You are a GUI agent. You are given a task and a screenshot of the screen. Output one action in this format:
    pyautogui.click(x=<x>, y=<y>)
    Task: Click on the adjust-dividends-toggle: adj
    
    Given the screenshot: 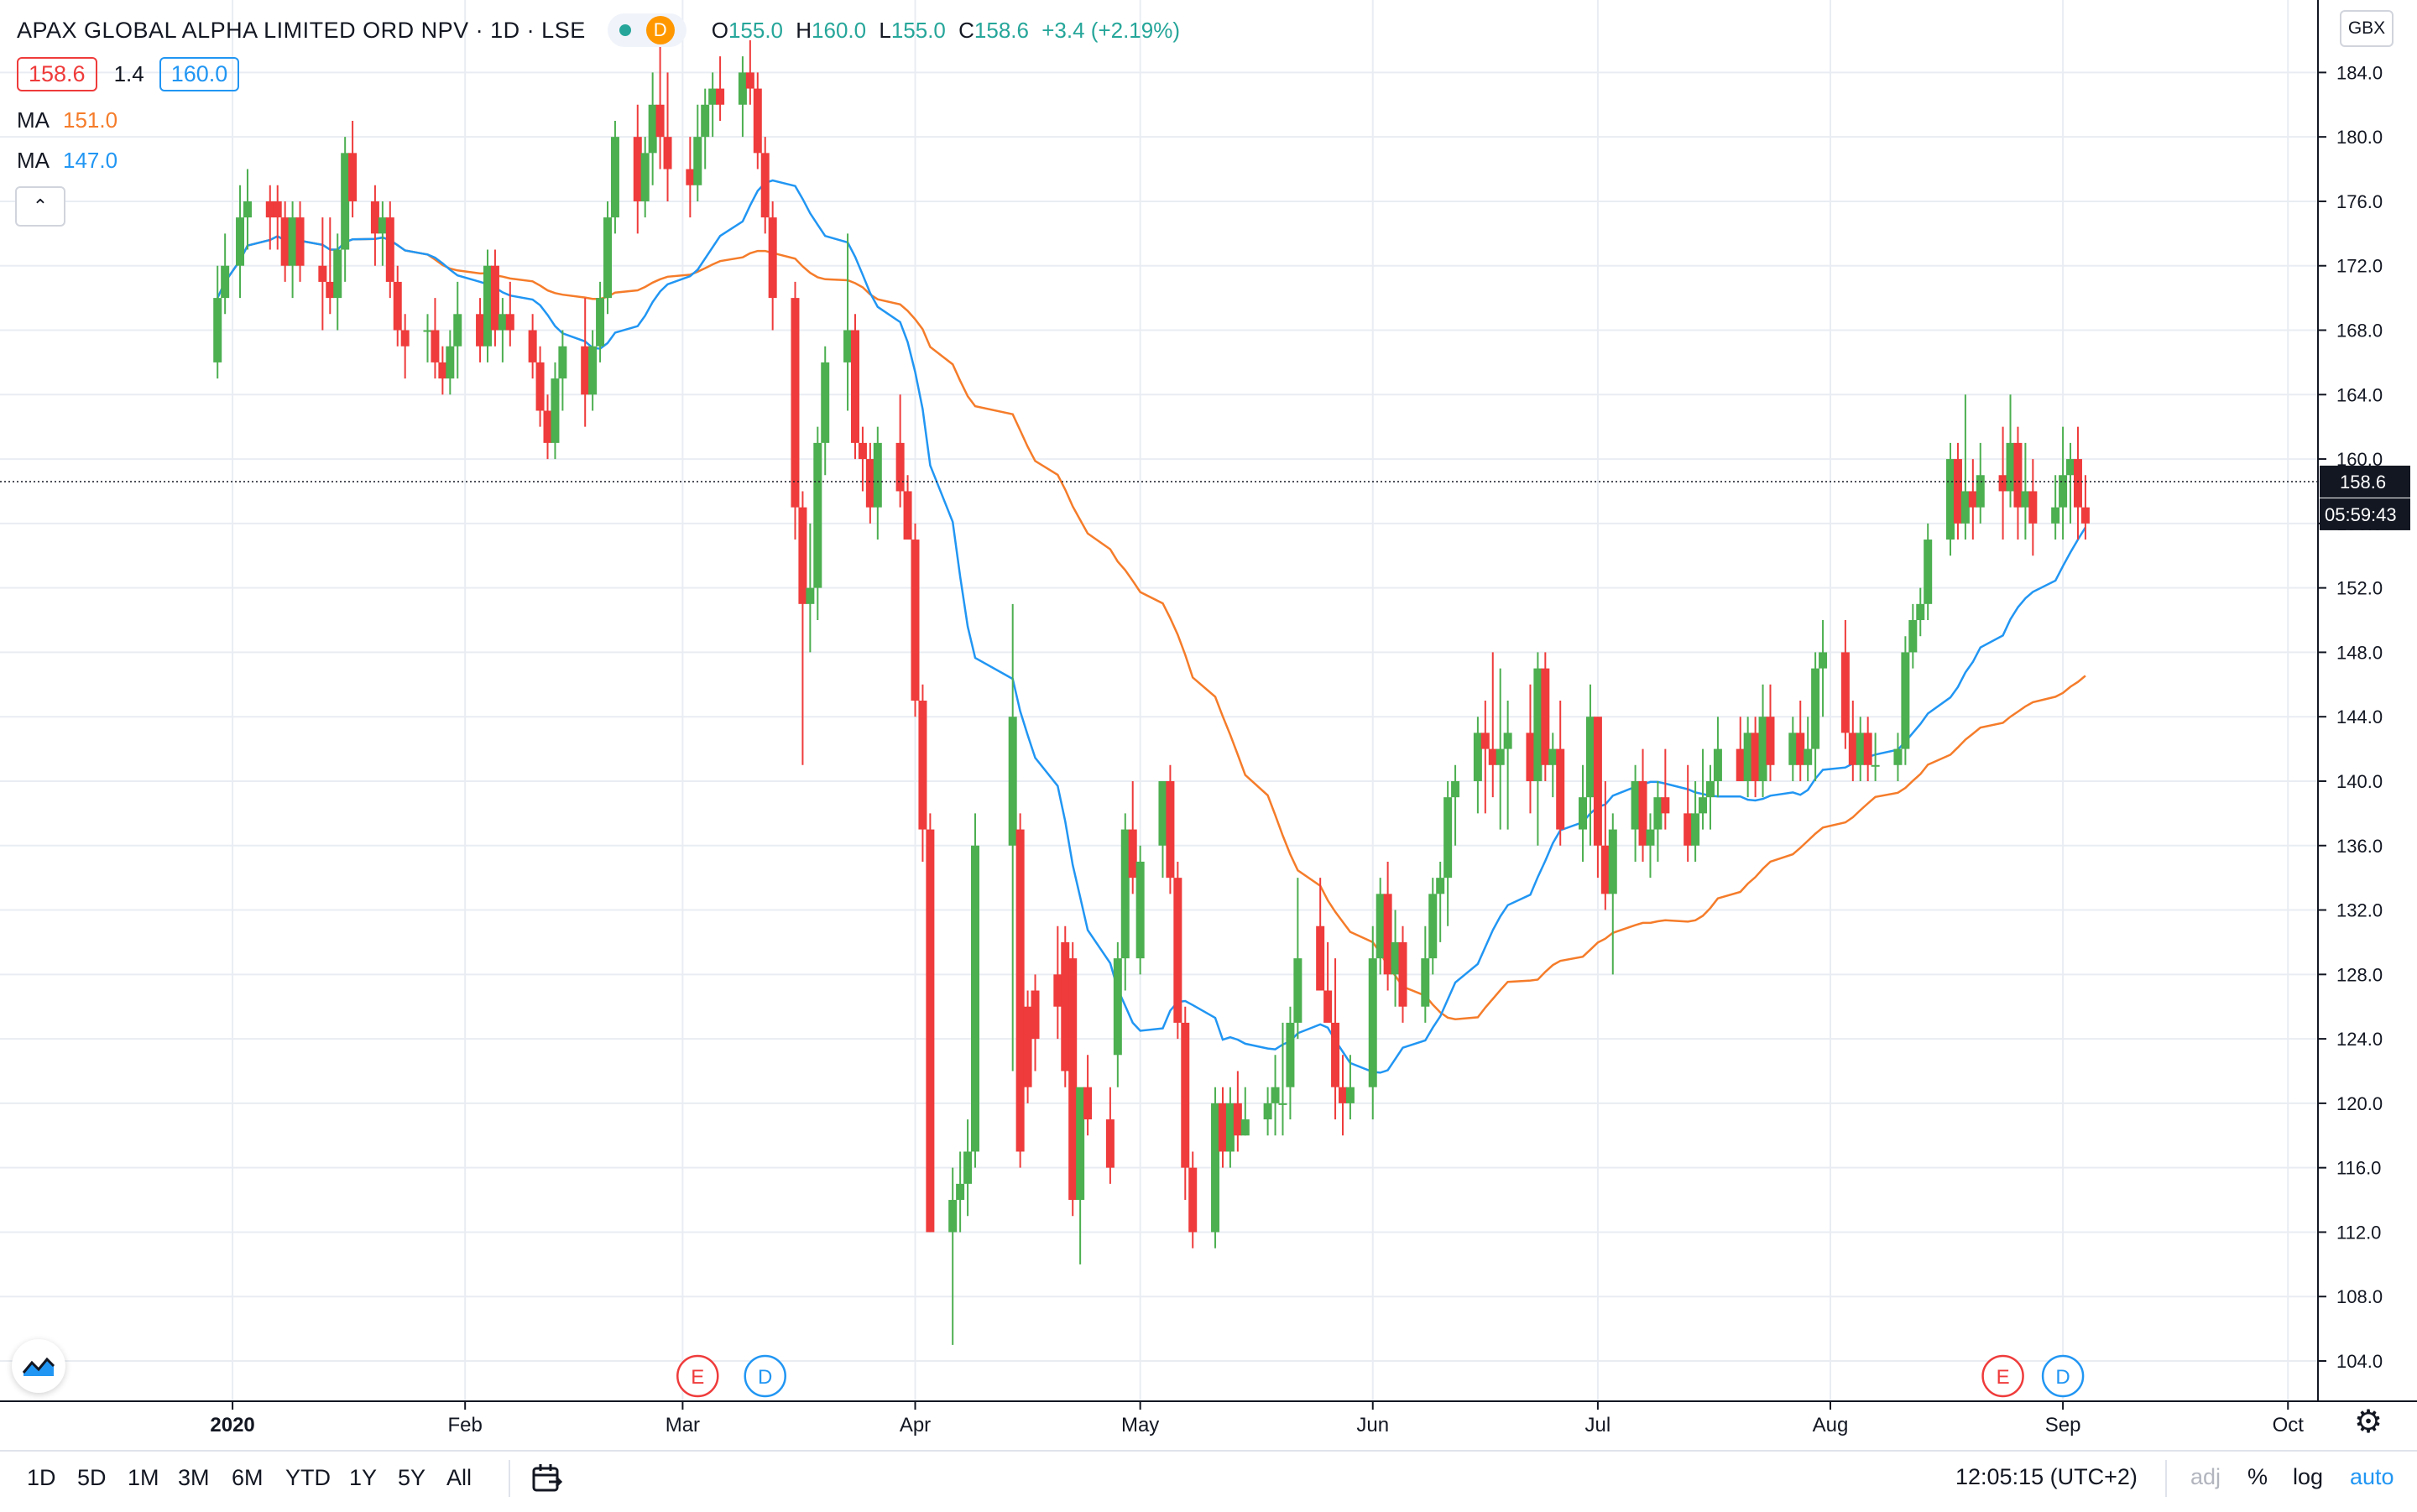 What is the action you would take?
    pyautogui.click(x=2205, y=1477)
    